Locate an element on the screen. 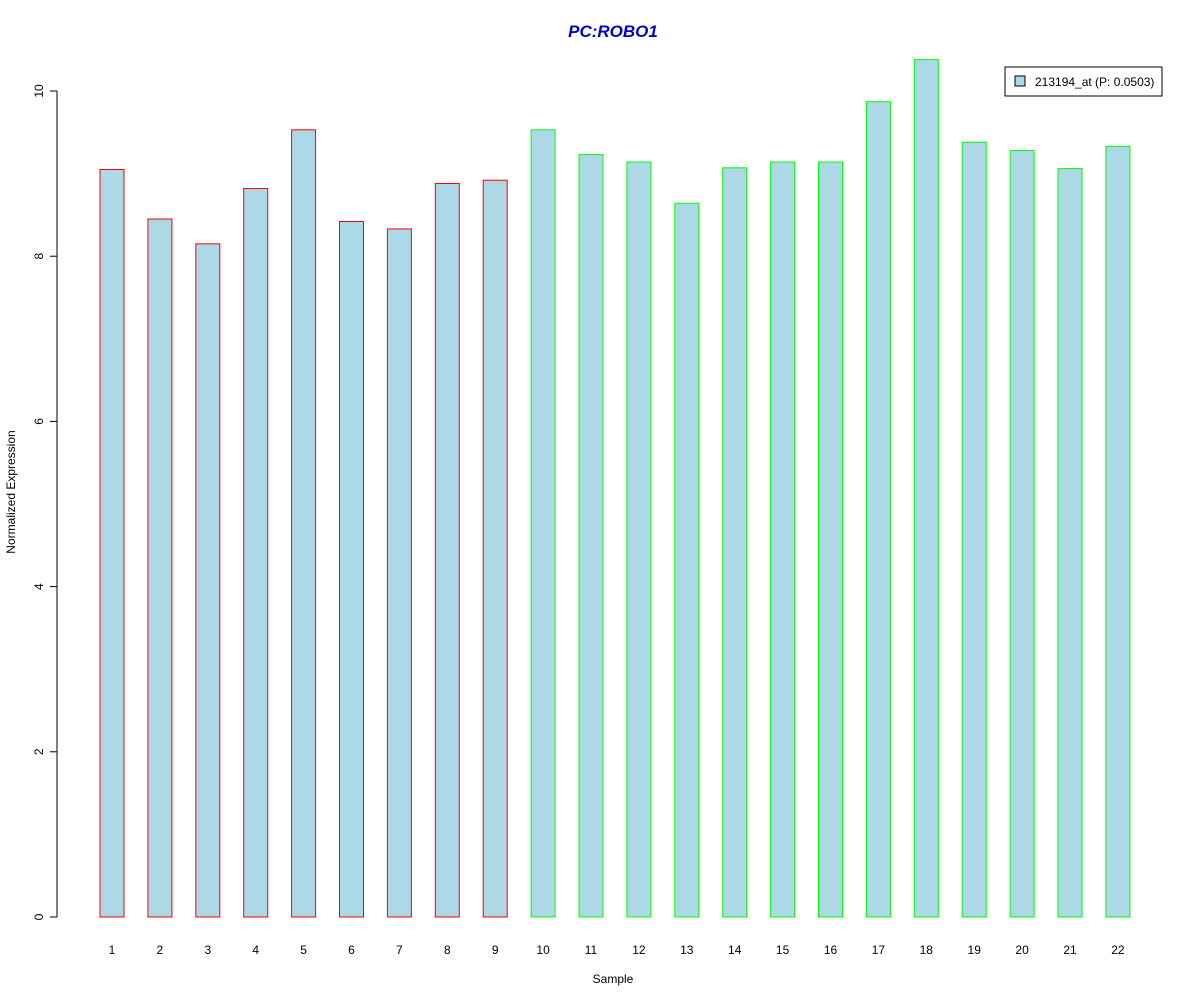  x-tick-label: 10 is located at coordinates (543, 950).